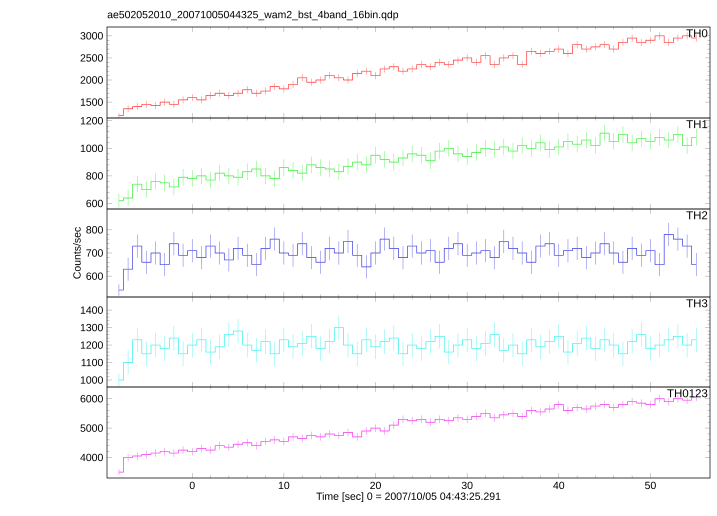 This screenshot has height=516, width=717. Describe the element at coordinates (558, 486) in the screenshot. I see `x-tick-label: 40` at that location.